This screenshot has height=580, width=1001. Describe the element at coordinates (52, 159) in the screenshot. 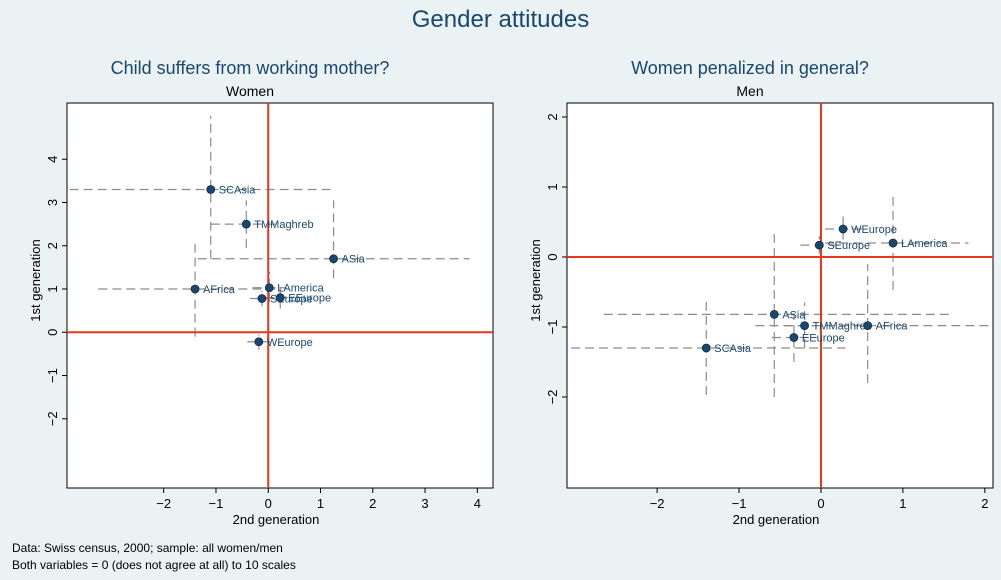

I see `y-tick-label: 4` at that location.